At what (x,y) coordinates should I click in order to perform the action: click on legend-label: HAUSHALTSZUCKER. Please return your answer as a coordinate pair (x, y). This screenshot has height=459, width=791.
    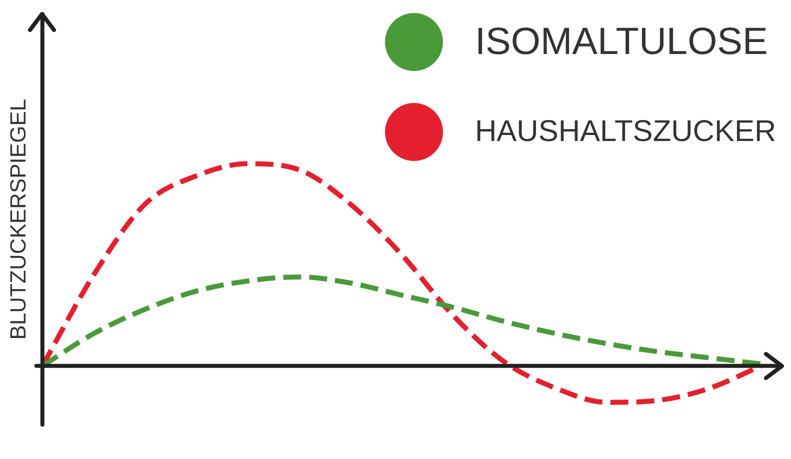
    Looking at the image, I should click on (625, 132).